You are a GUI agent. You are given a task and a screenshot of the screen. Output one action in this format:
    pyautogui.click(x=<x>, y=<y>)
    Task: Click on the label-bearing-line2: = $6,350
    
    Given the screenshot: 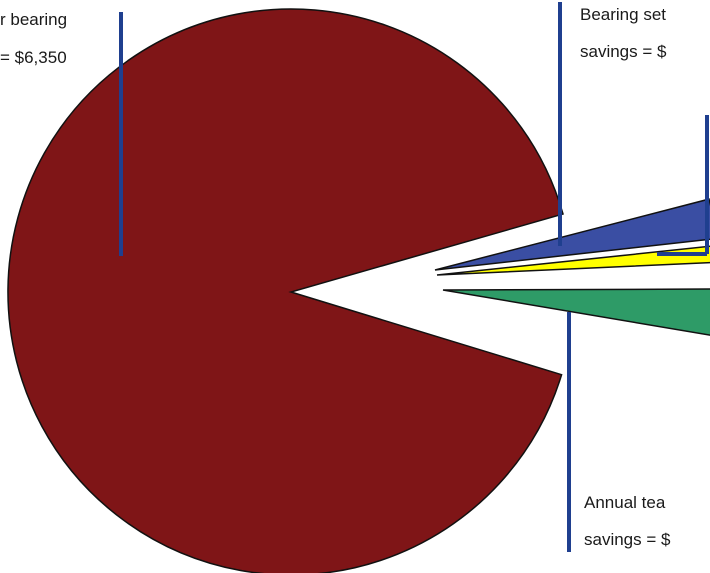 What is the action you would take?
    pyautogui.click(x=33, y=57)
    